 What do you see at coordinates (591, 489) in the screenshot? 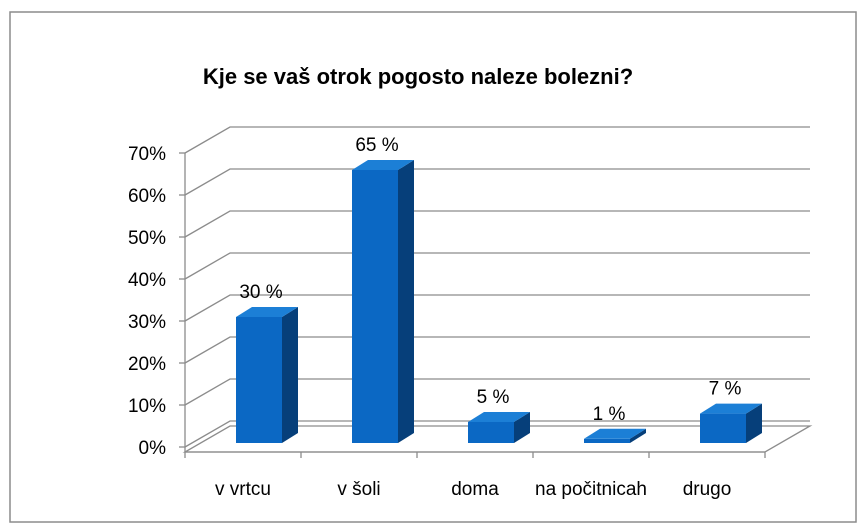
I see `x-tick-label: na počitnicah` at bounding box center [591, 489].